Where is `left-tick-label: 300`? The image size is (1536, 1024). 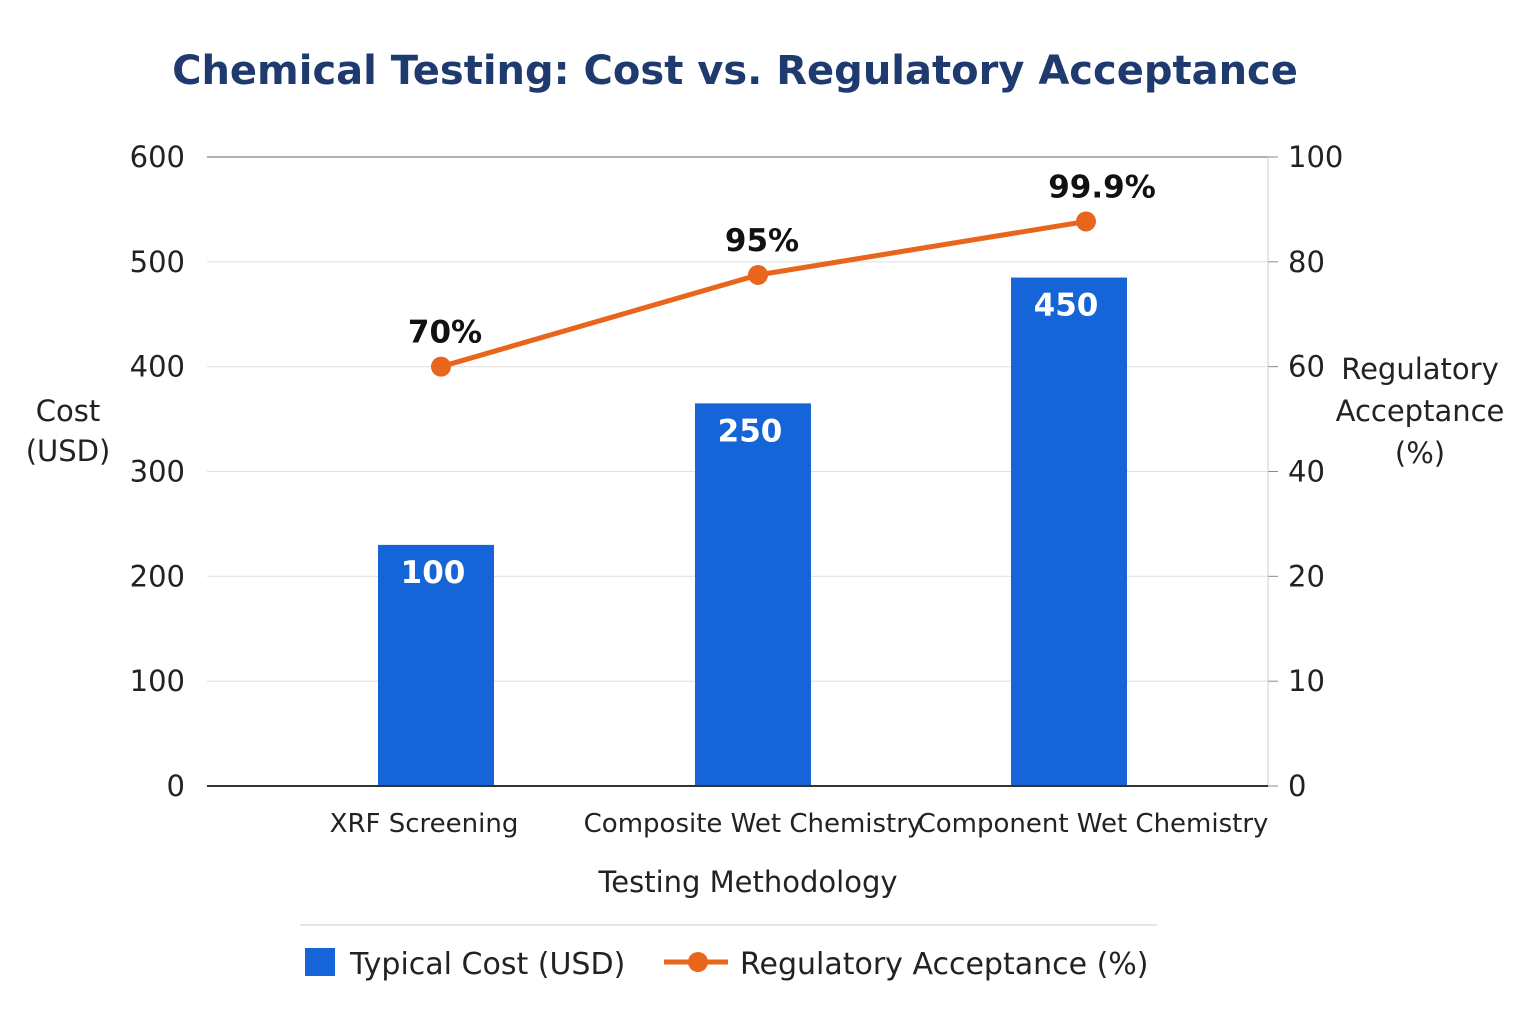
left-tick-label: 300 is located at coordinates (157, 472).